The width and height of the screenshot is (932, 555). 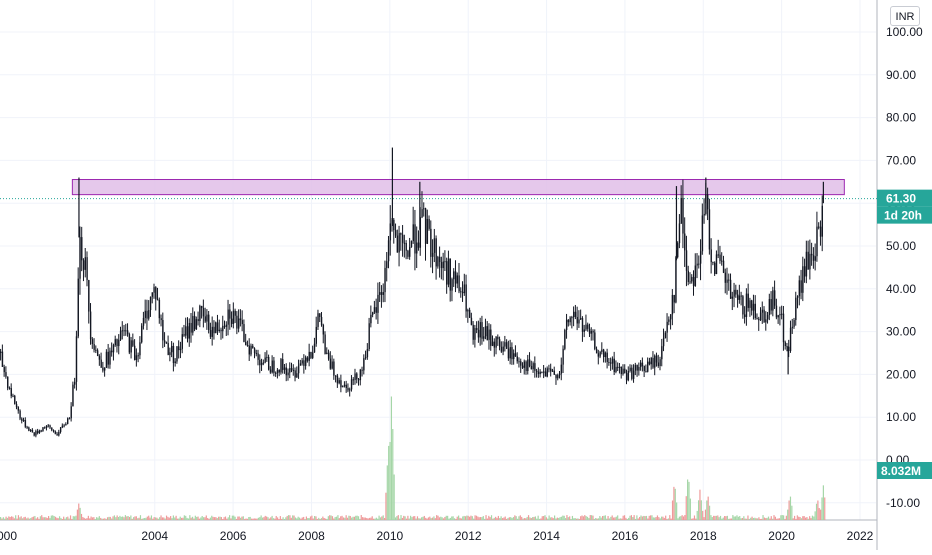 I want to click on y-tick-label: 90.00, so click(x=901, y=75).